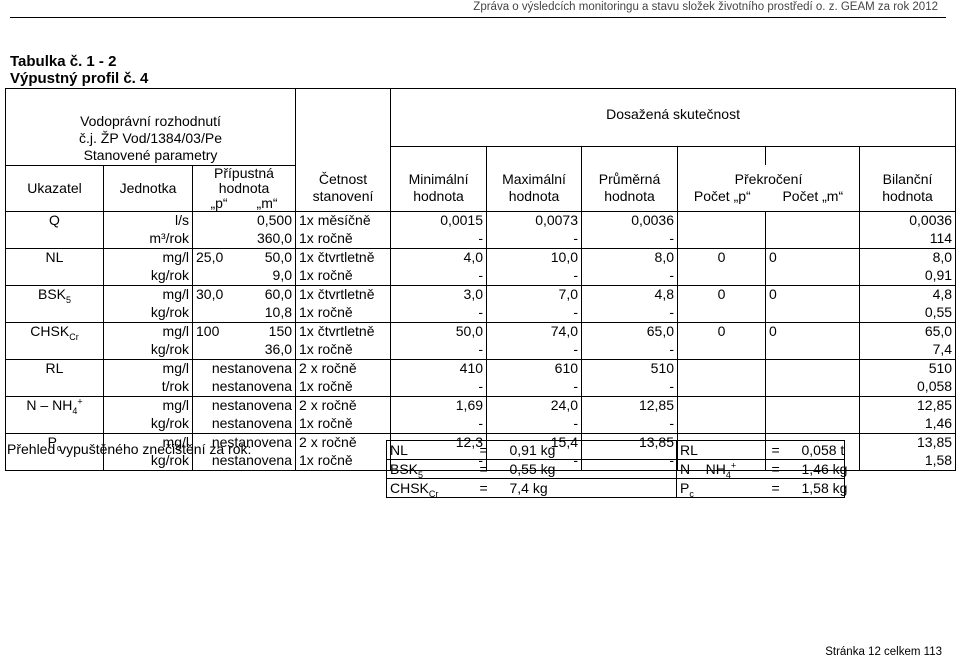  What do you see at coordinates (908, 424) in the screenshot?
I see `balance-cell: 1,46` at bounding box center [908, 424].